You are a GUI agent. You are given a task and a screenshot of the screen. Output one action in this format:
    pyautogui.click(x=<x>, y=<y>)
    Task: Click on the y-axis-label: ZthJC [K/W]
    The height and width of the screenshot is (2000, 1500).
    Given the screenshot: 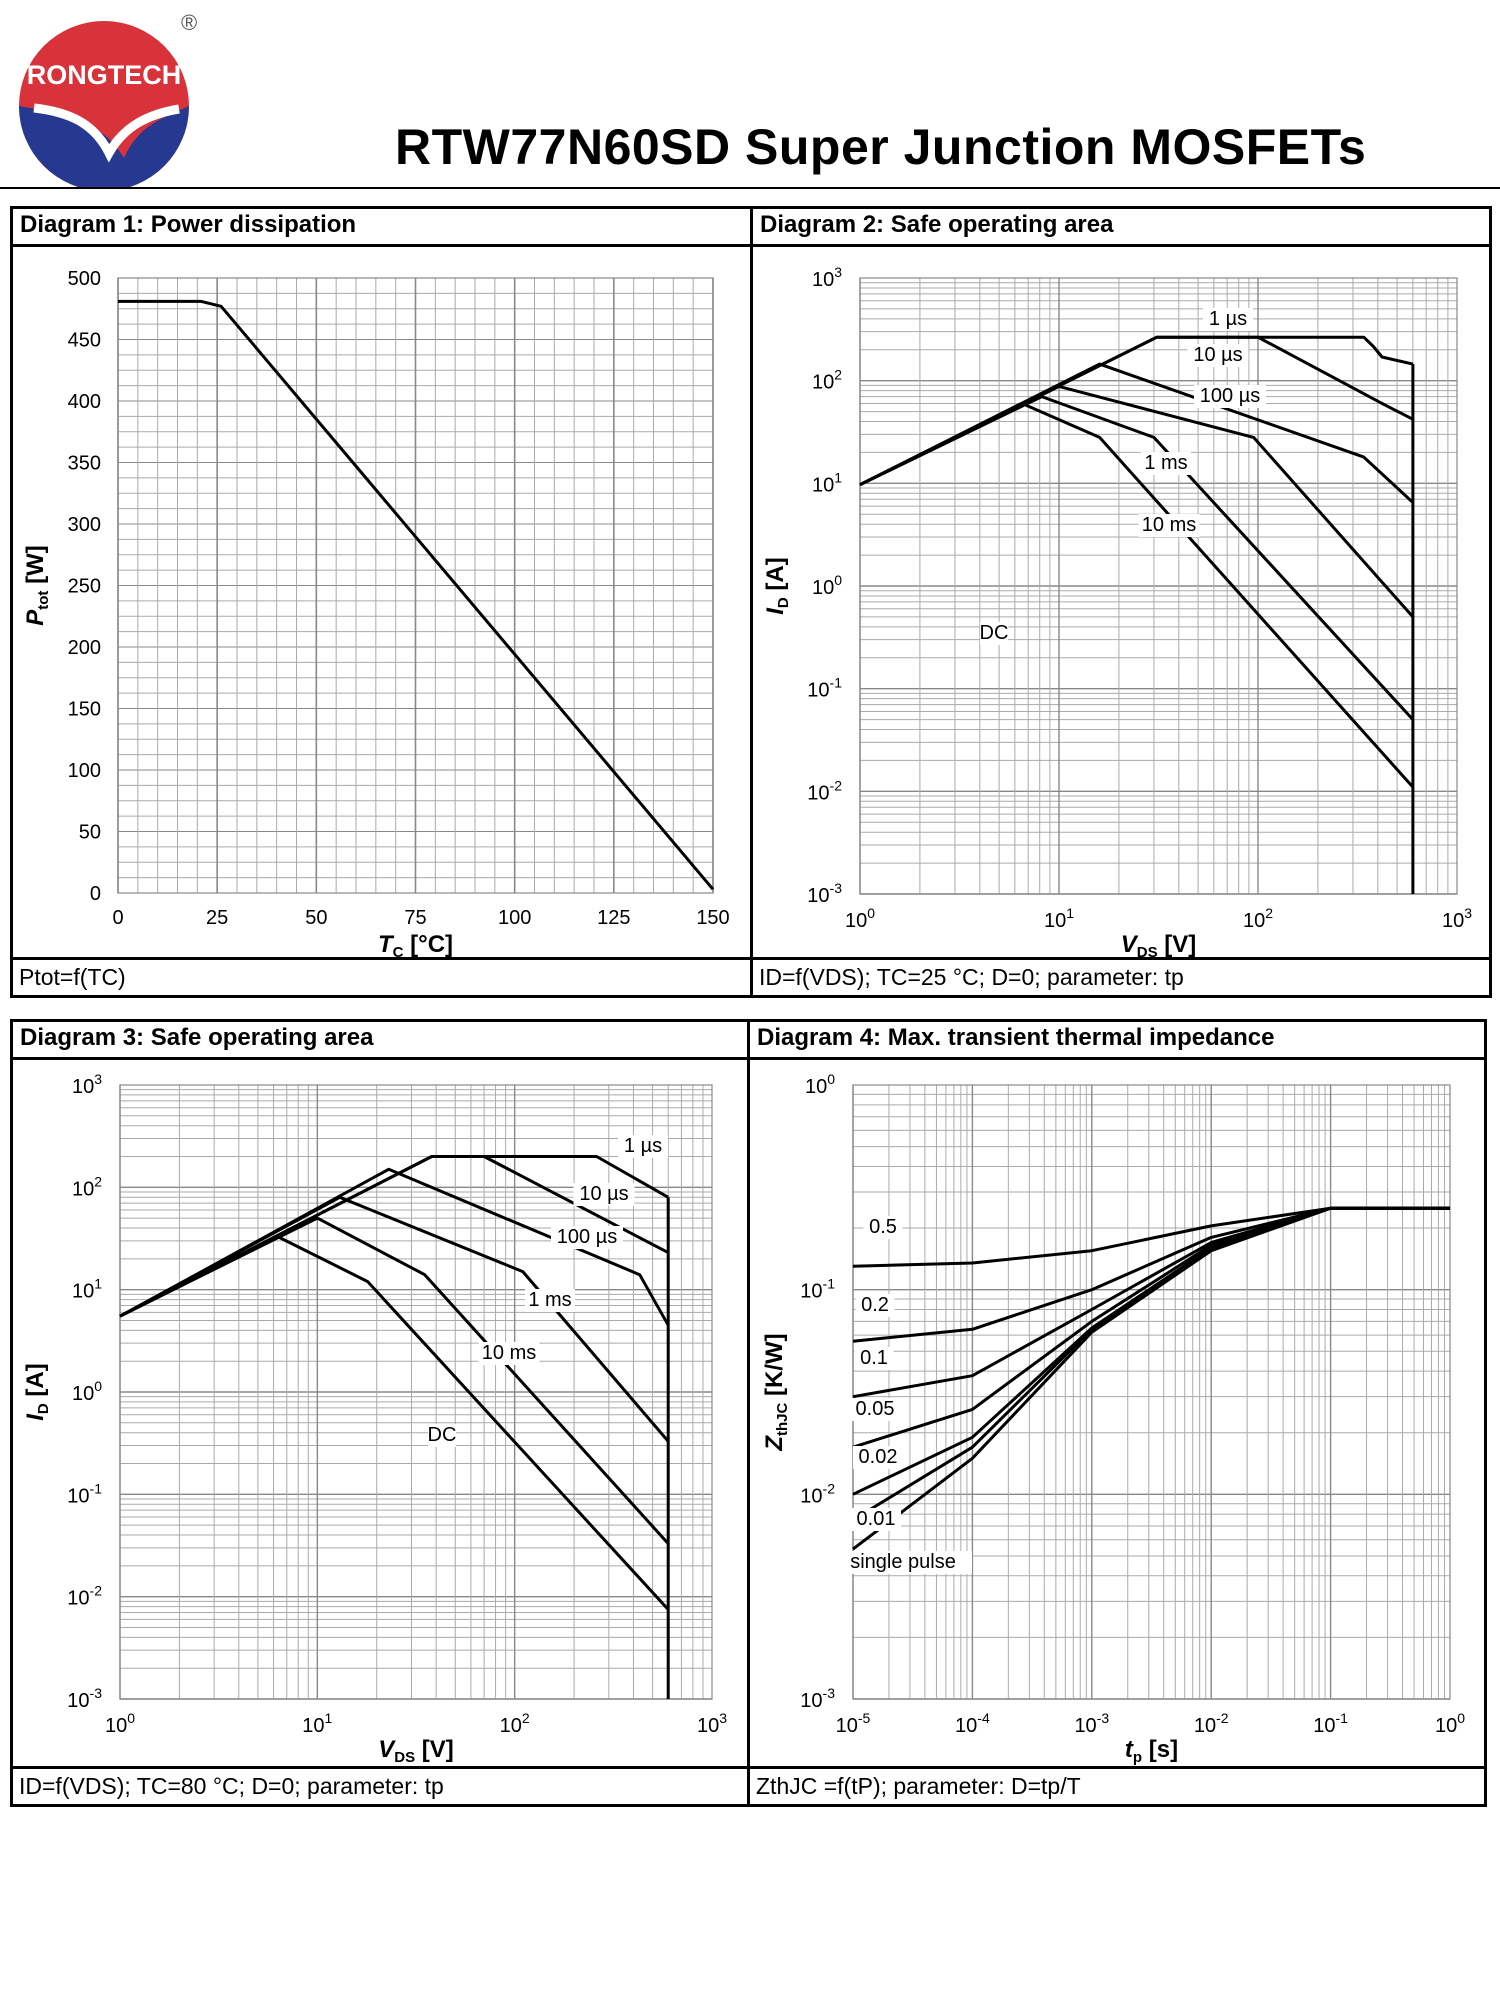 What is the action you would take?
    pyautogui.click(x=776, y=1392)
    